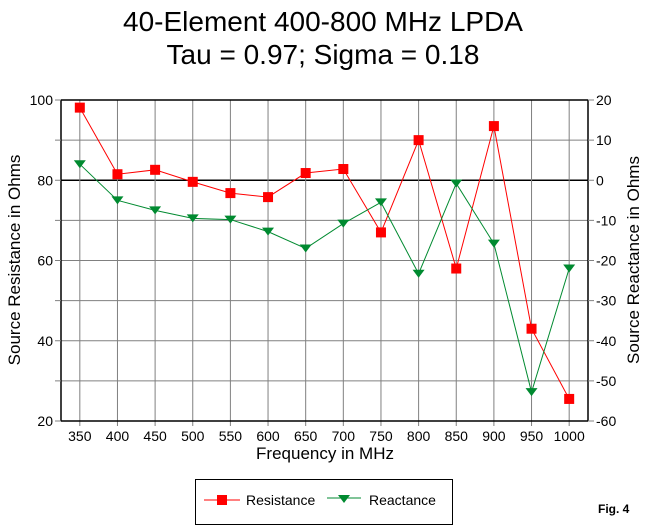 The image size is (646, 530). Describe the element at coordinates (306, 436) in the screenshot. I see `x-tick-label: 650` at that location.